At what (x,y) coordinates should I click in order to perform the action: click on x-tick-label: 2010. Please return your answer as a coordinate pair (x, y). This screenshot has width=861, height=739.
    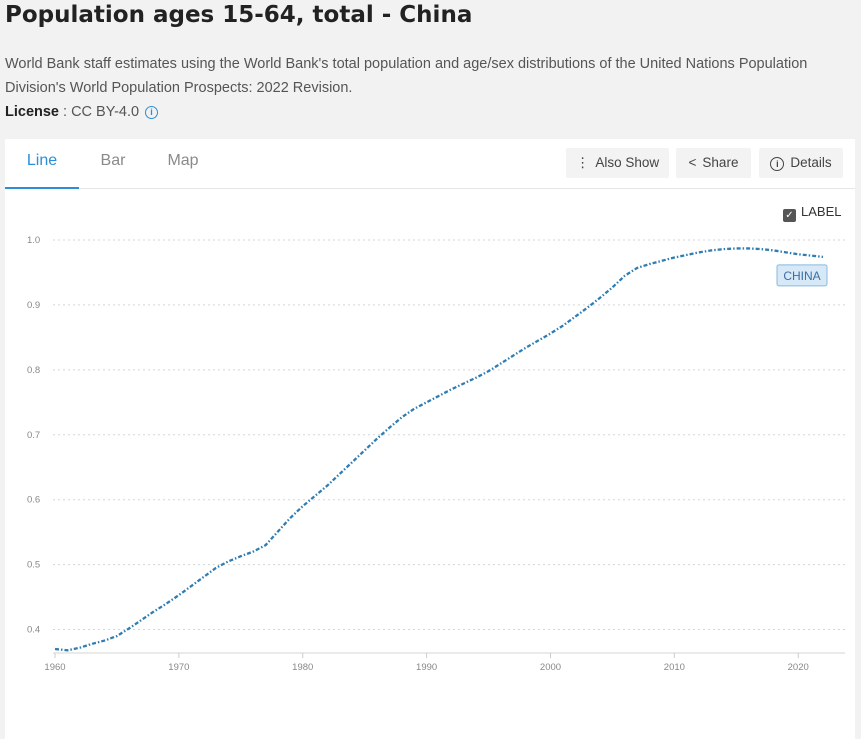
    Looking at the image, I should click on (674, 667).